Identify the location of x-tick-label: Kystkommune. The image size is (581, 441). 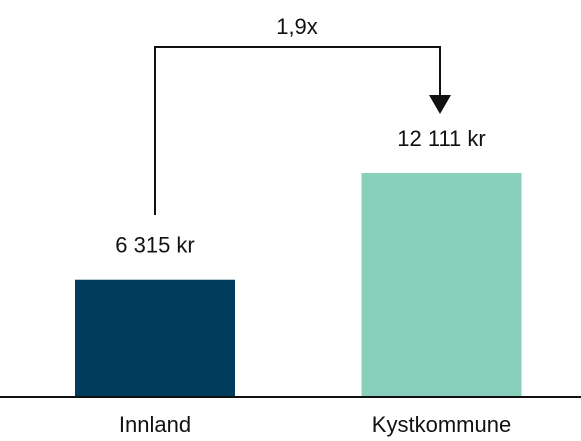
(441, 424).